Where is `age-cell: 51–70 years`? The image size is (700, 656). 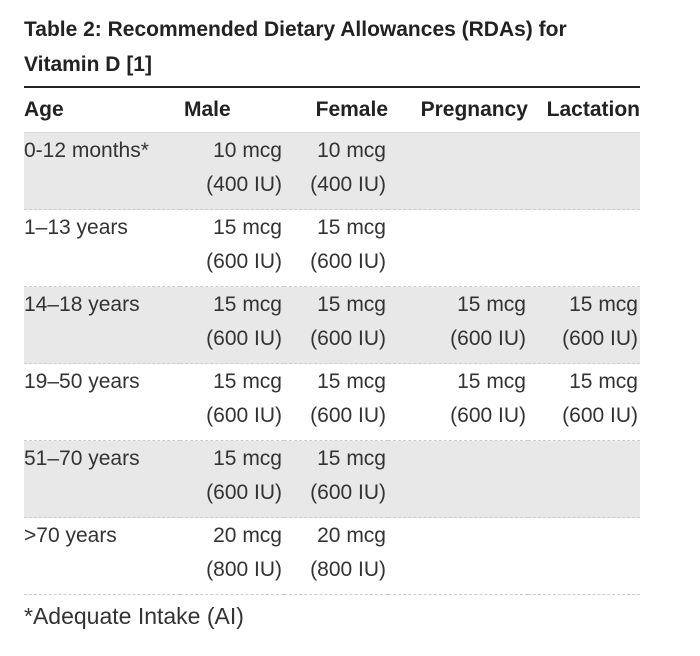 age-cell: 51–70 years is located at coordinates (102, 479).